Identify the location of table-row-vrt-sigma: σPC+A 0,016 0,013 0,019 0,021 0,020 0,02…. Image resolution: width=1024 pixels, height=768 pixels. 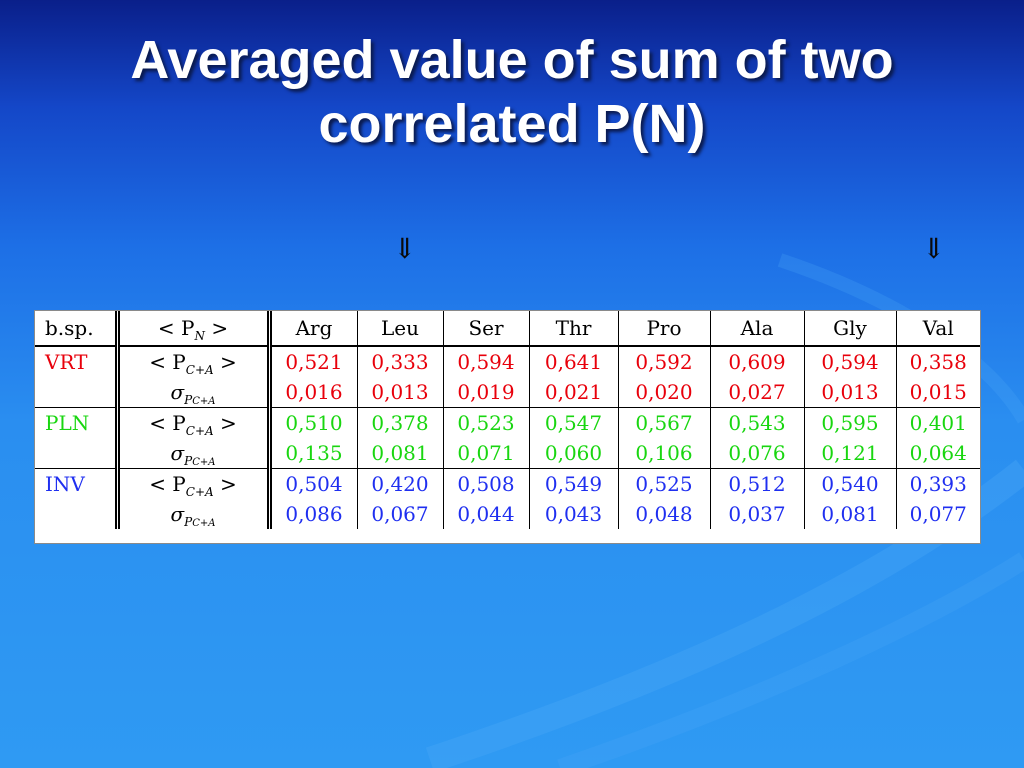
(507, 392).